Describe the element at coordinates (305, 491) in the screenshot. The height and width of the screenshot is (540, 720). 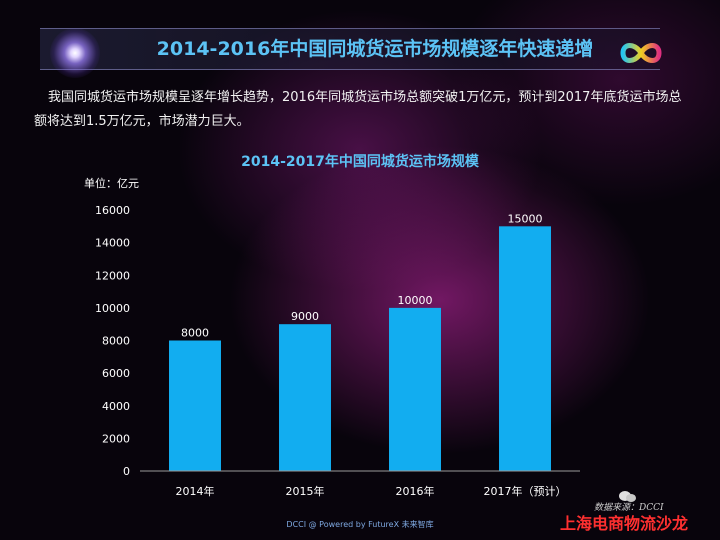
I see `x-tick-label: 2015年` at that location.